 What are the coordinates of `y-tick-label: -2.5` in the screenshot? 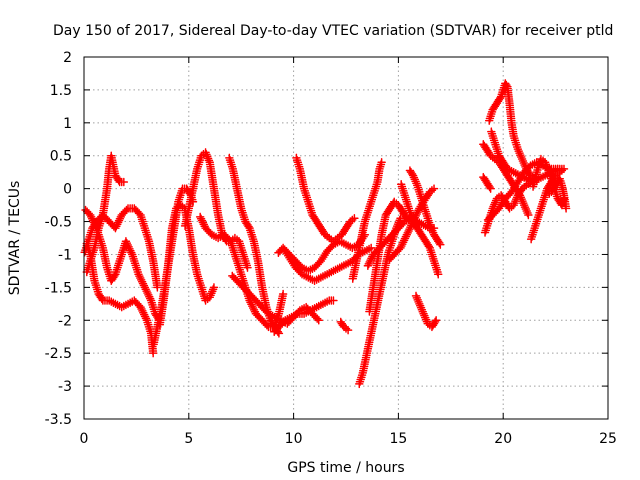 It's located at (58, 354).